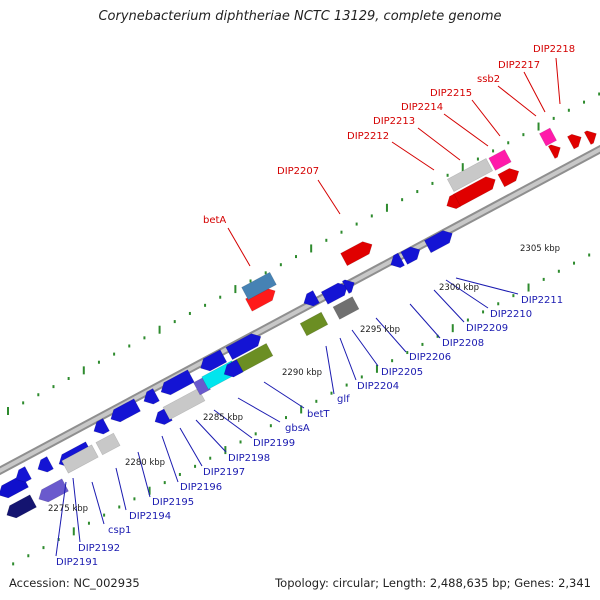  Describe the element at coordinates (249, 458) in the screenshot. I see `gene-label: DIP2198` at that location.